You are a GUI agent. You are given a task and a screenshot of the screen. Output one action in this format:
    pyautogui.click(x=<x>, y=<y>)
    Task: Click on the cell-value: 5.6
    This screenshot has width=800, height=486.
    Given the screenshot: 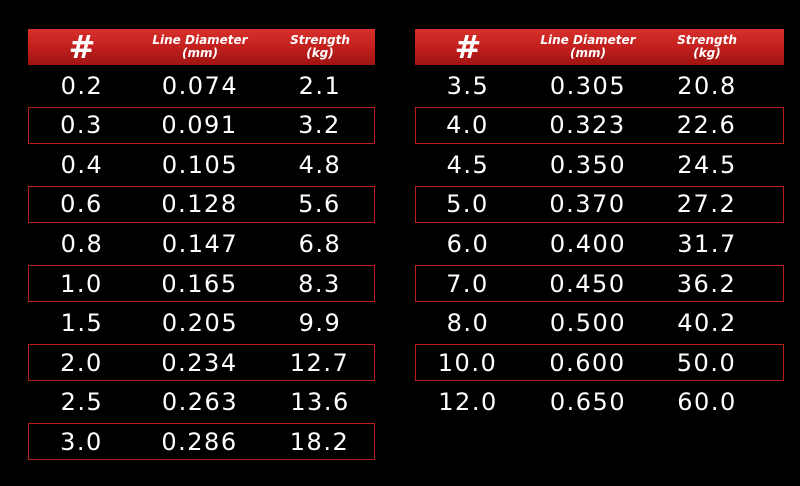 What is the action you would take?
    pyautogui.click(x=319, y=204)
    